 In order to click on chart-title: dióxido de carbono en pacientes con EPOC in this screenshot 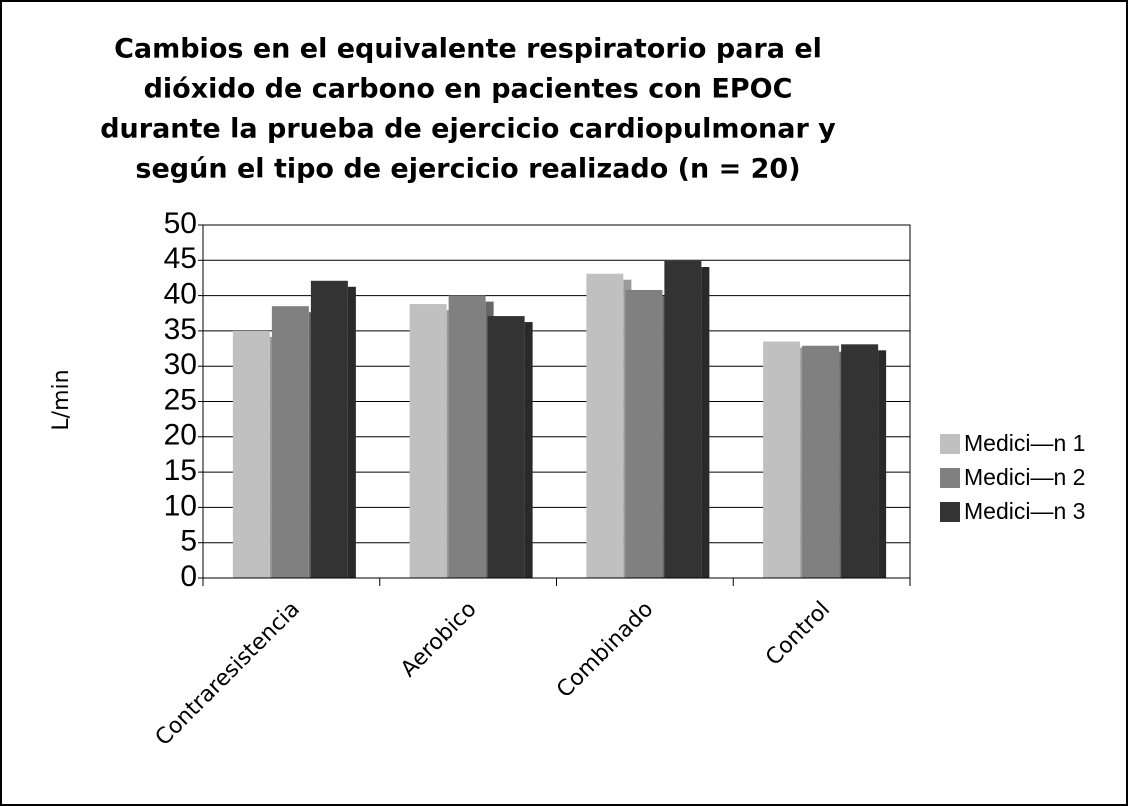, I will do `click(468, 89)`.